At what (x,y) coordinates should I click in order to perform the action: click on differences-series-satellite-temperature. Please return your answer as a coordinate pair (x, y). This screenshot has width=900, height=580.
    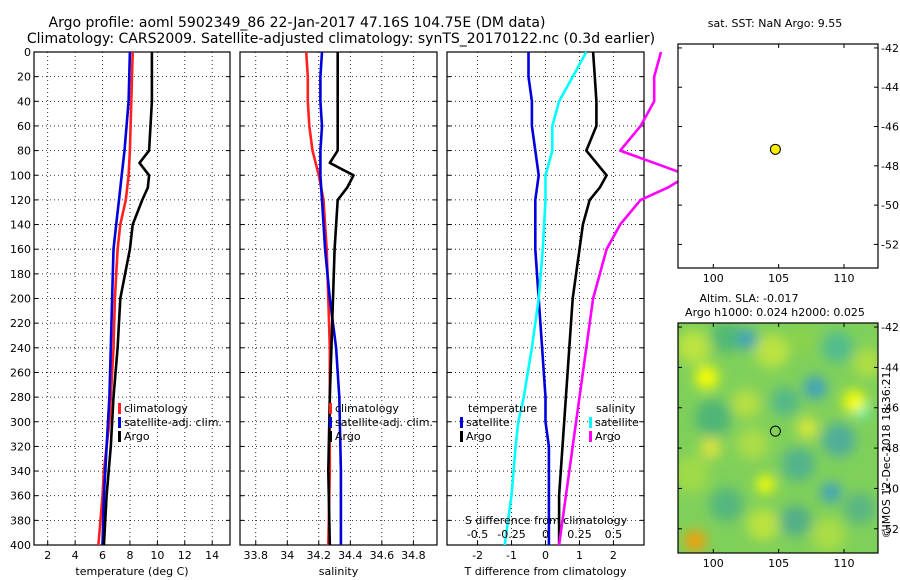
    Looking at the image, I should click on (539, 298).